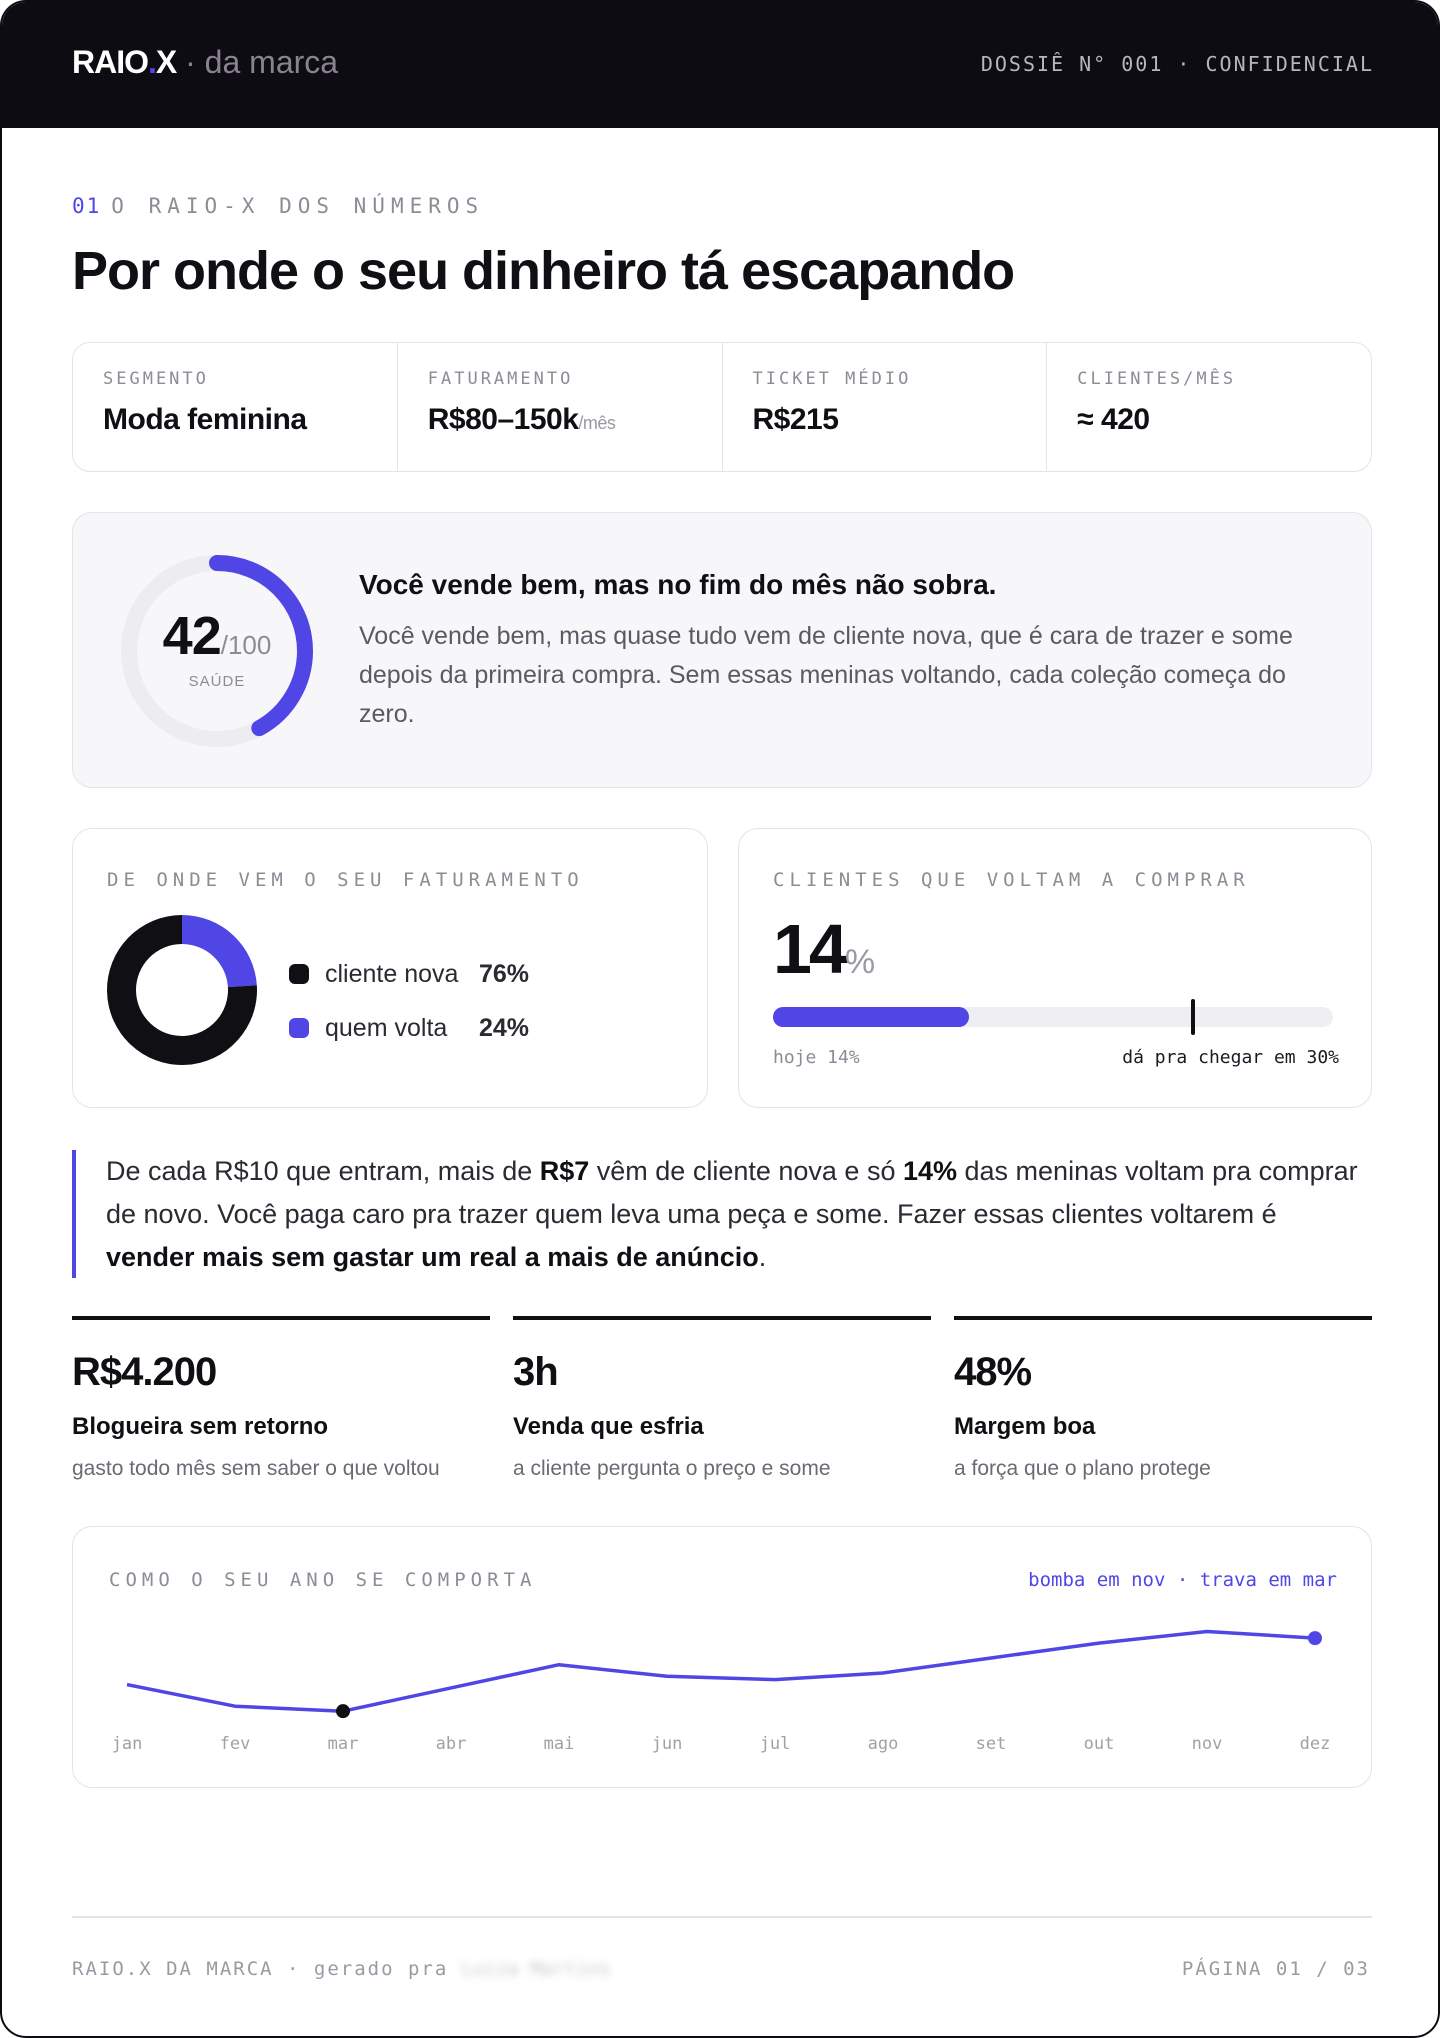 The image size is (1440, 2038). Describe the element at coordinates (885, 407) in the screenshot. I see `stat-ticket: TICKET MÉDIO R$215` at that location.